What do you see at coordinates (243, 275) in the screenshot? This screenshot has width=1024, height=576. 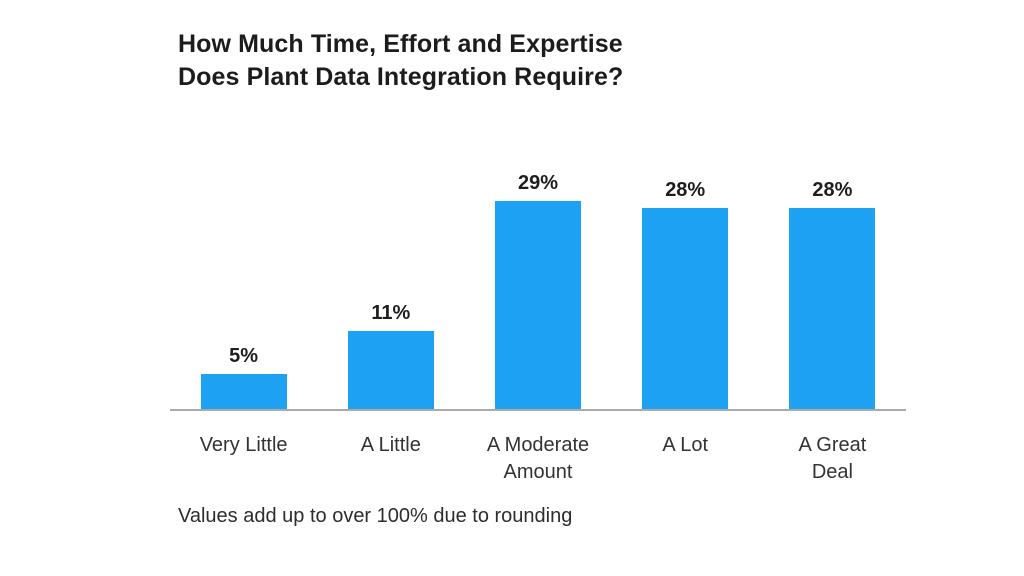 I see `bar-slot: 5%` at bounding box center [243, 275].